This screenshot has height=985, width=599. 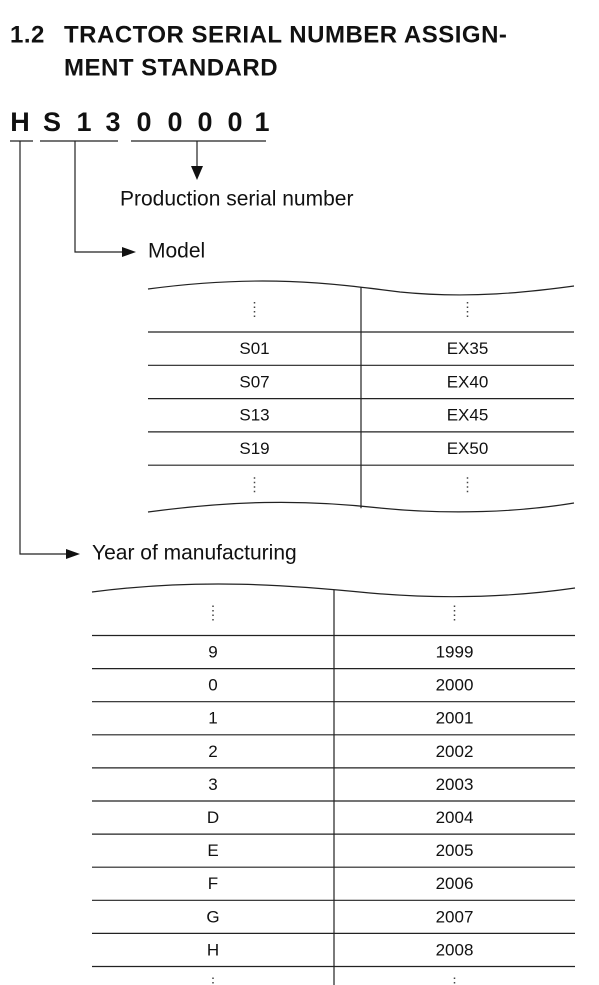 I want to click on heading-number: 1.2, so click(x=27, y=34).